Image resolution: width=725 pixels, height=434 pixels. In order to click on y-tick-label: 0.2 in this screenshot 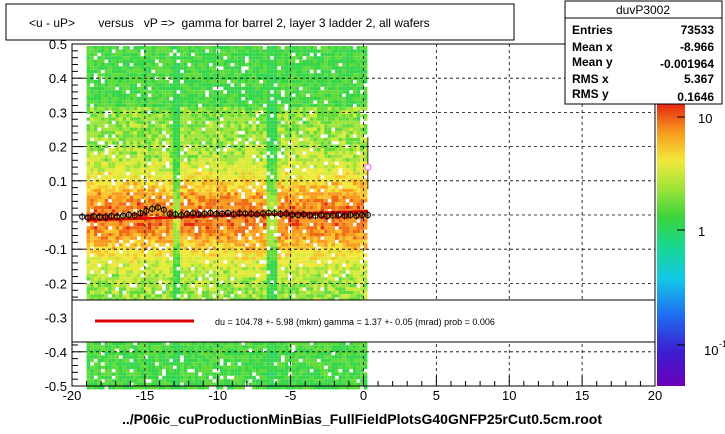, I will do `click(58, 147)`.